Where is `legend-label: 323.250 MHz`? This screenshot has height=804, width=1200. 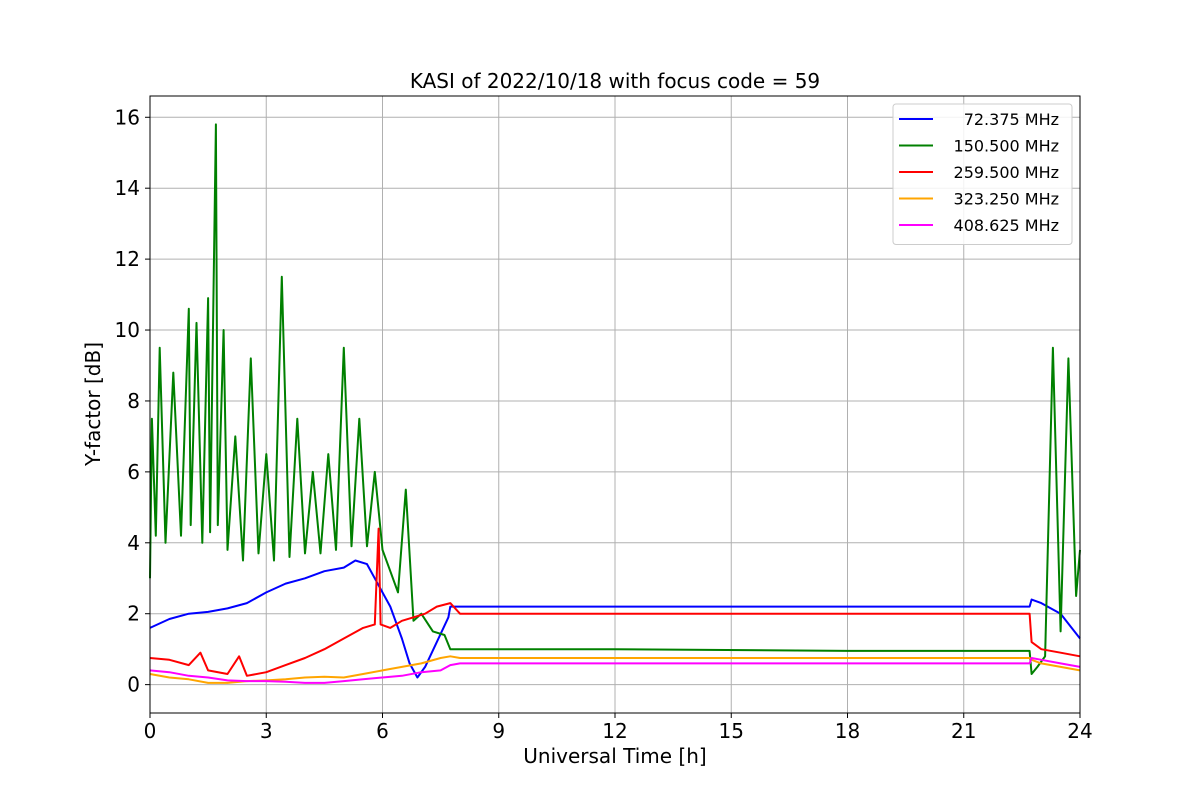 legend-label: 323.250 MHz is located at coordinates (1006, 199).